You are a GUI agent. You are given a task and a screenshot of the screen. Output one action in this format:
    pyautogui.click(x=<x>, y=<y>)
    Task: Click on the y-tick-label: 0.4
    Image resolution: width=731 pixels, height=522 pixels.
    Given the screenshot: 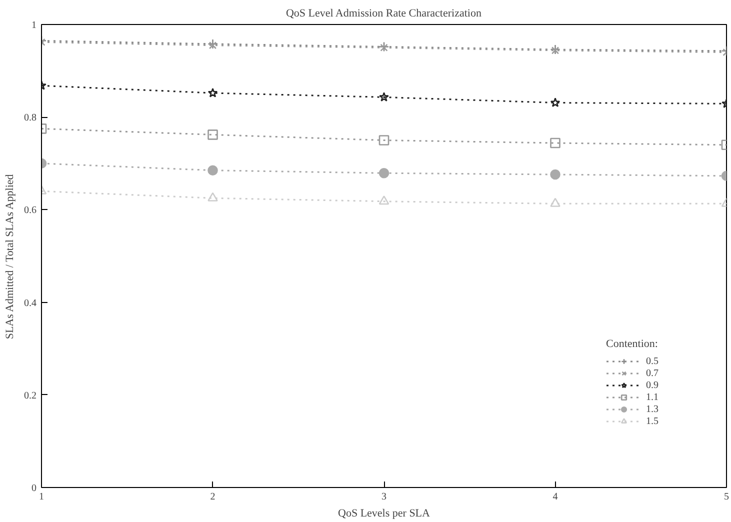 What is the action you would take?
    pyautogui.click(x=30, y=303)
    